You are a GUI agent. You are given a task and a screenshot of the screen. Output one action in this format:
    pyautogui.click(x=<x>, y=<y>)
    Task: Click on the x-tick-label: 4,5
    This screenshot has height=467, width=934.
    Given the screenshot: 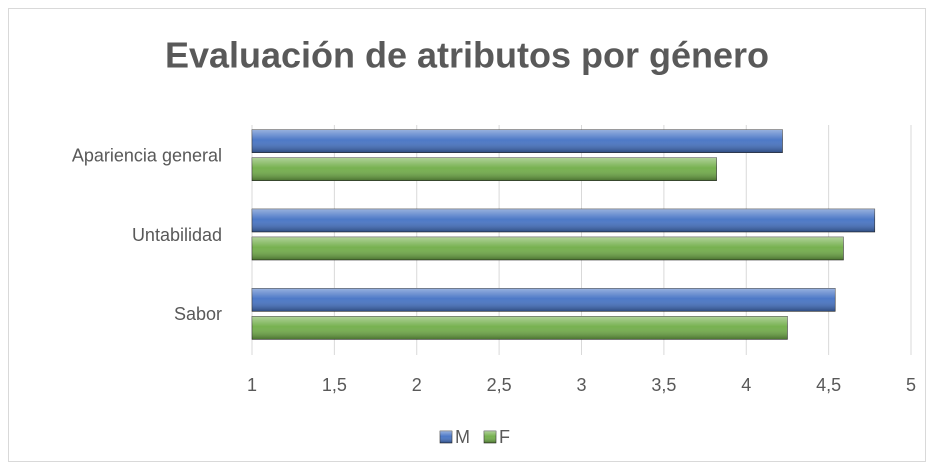 What is the action you would take?
    pyautogui.click(x=828, y=385)
    